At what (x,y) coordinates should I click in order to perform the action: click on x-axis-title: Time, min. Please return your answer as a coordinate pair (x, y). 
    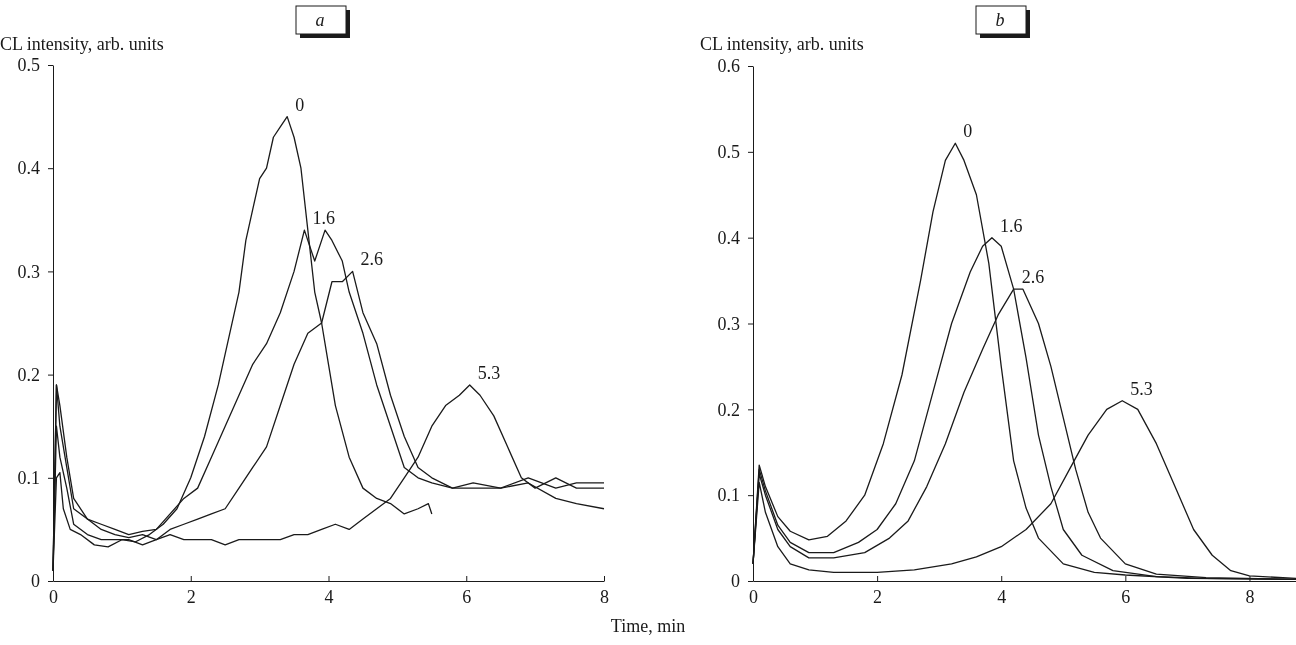
    Looking at the image, I should click on (648, 626).